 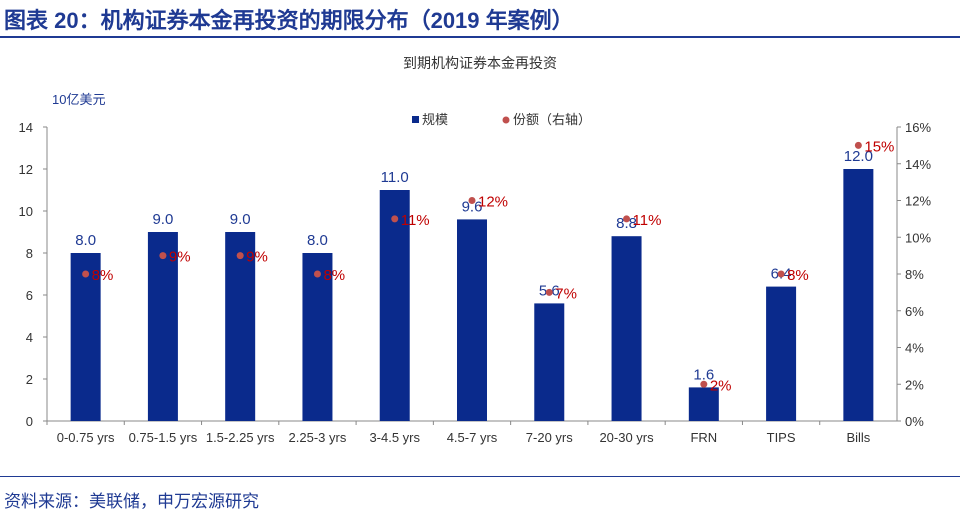 I want to click on y2-tick-label: 0%, so click(x=914, y=421).